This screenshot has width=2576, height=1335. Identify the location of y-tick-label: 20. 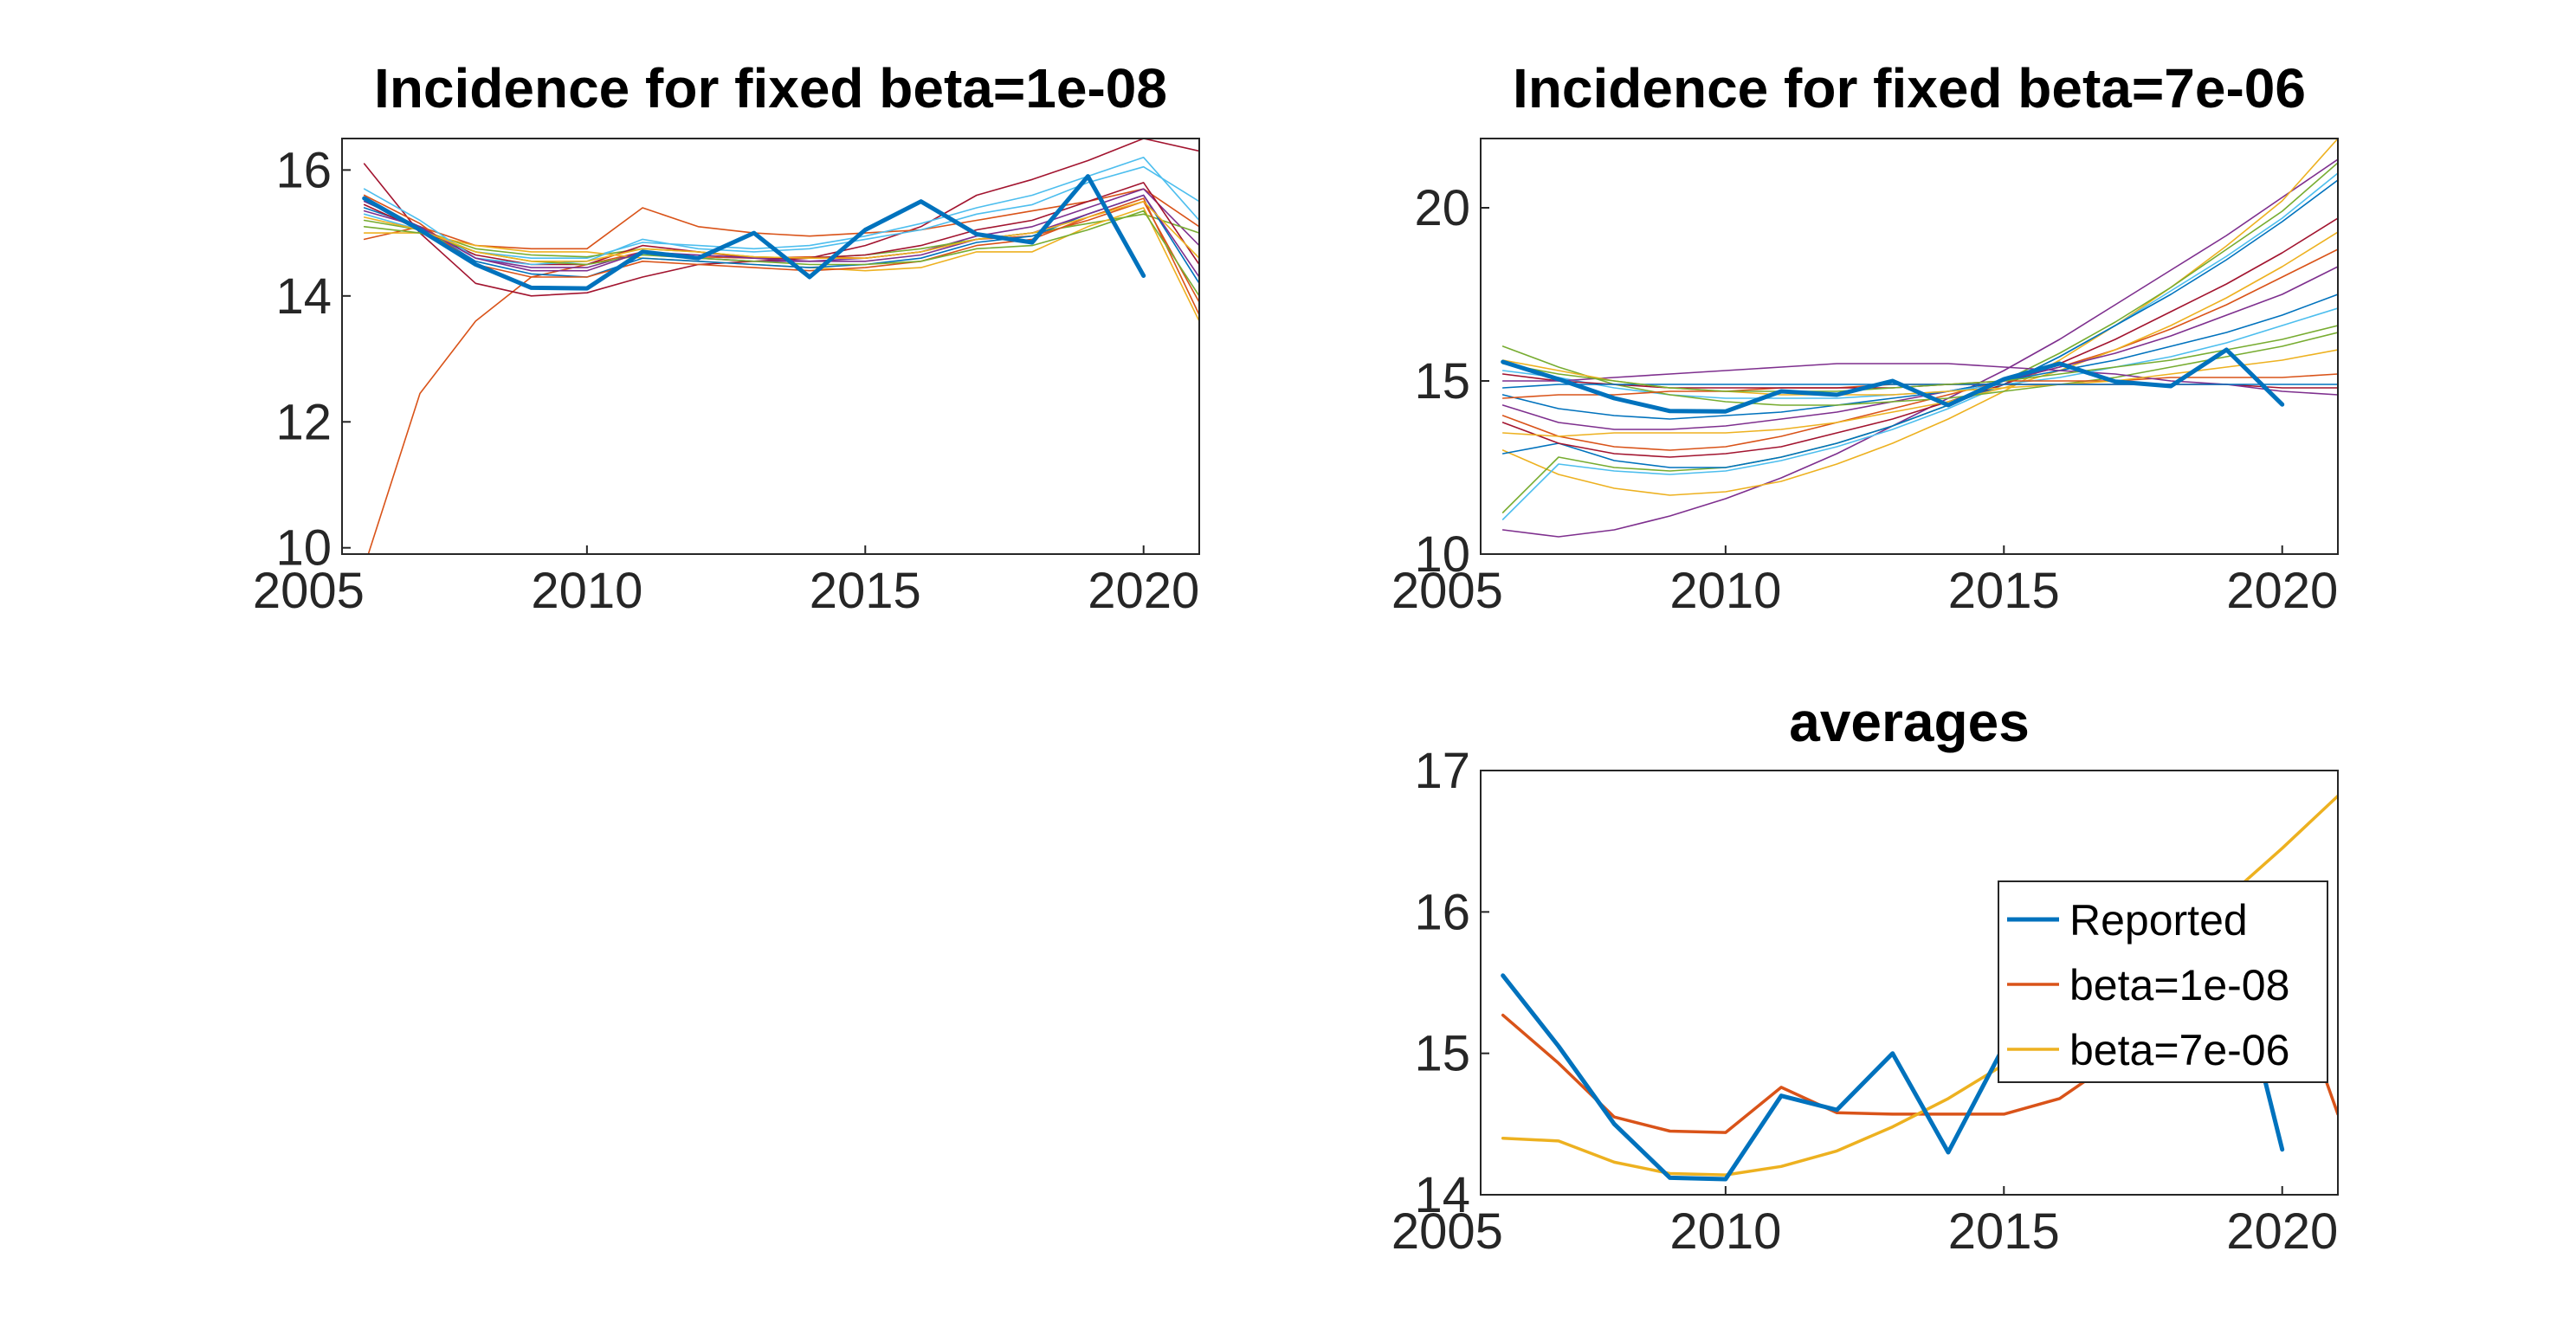
(1442, 208).